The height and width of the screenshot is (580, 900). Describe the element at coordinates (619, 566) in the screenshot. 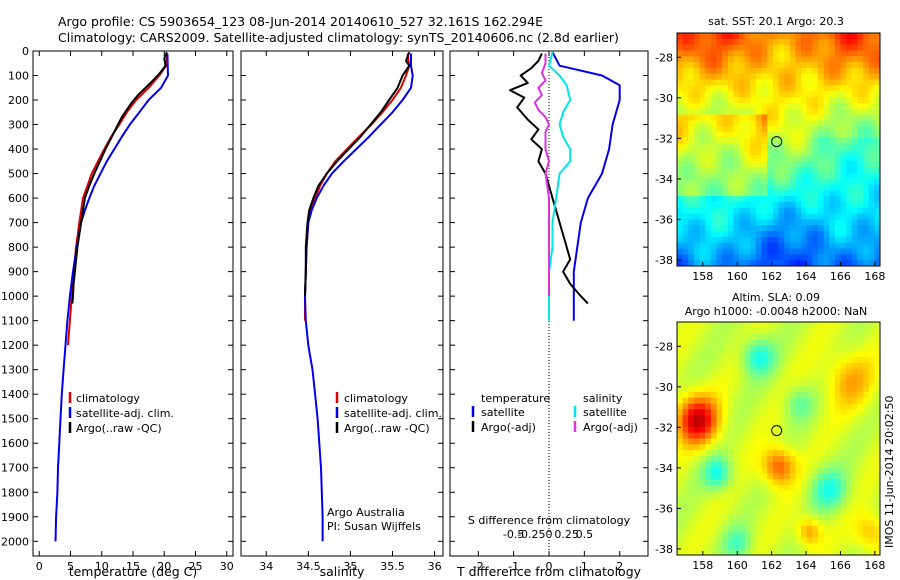

I see `x-tick-label: 2` at that location.